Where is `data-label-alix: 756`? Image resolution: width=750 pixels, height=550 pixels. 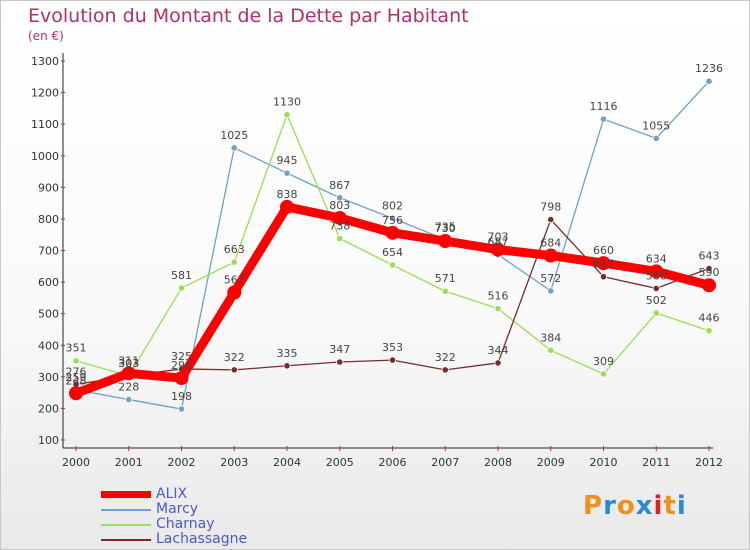
data-label-alix: 756 is located at coordinates (392, 220).